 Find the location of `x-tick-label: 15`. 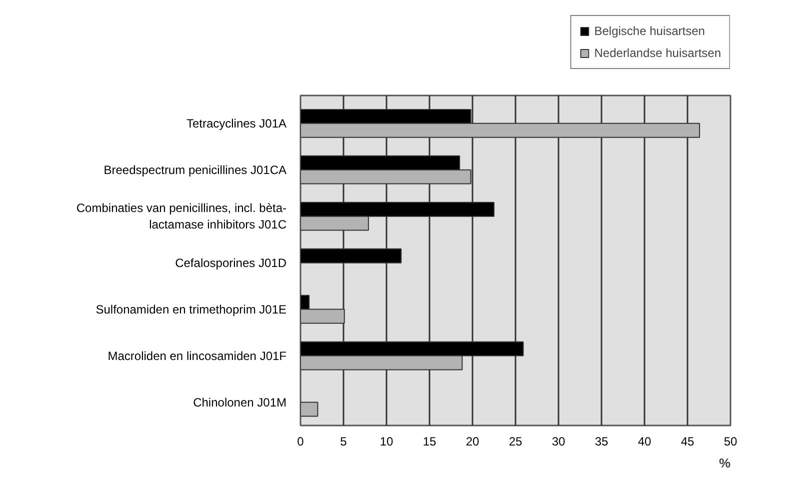

x-tick-label: 15 is located at coordinates (429, 441).